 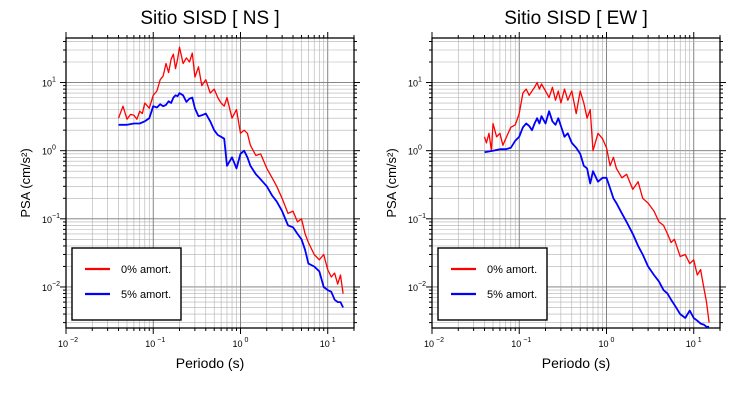 What do you see at coordinates (576, 18) in the screenshot?
I see `chart-title: Sitio SISD [ EW ]` at bounding box center [576, 18].